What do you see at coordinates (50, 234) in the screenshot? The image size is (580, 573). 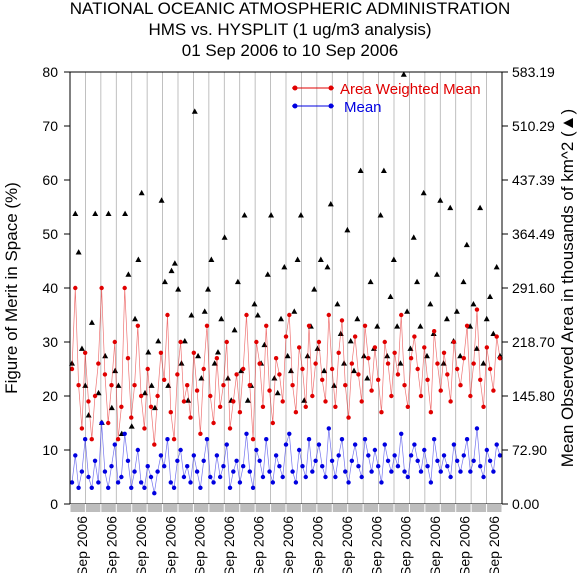 I see `y-left-tick-label: 50` at bounding box center [50, 234].